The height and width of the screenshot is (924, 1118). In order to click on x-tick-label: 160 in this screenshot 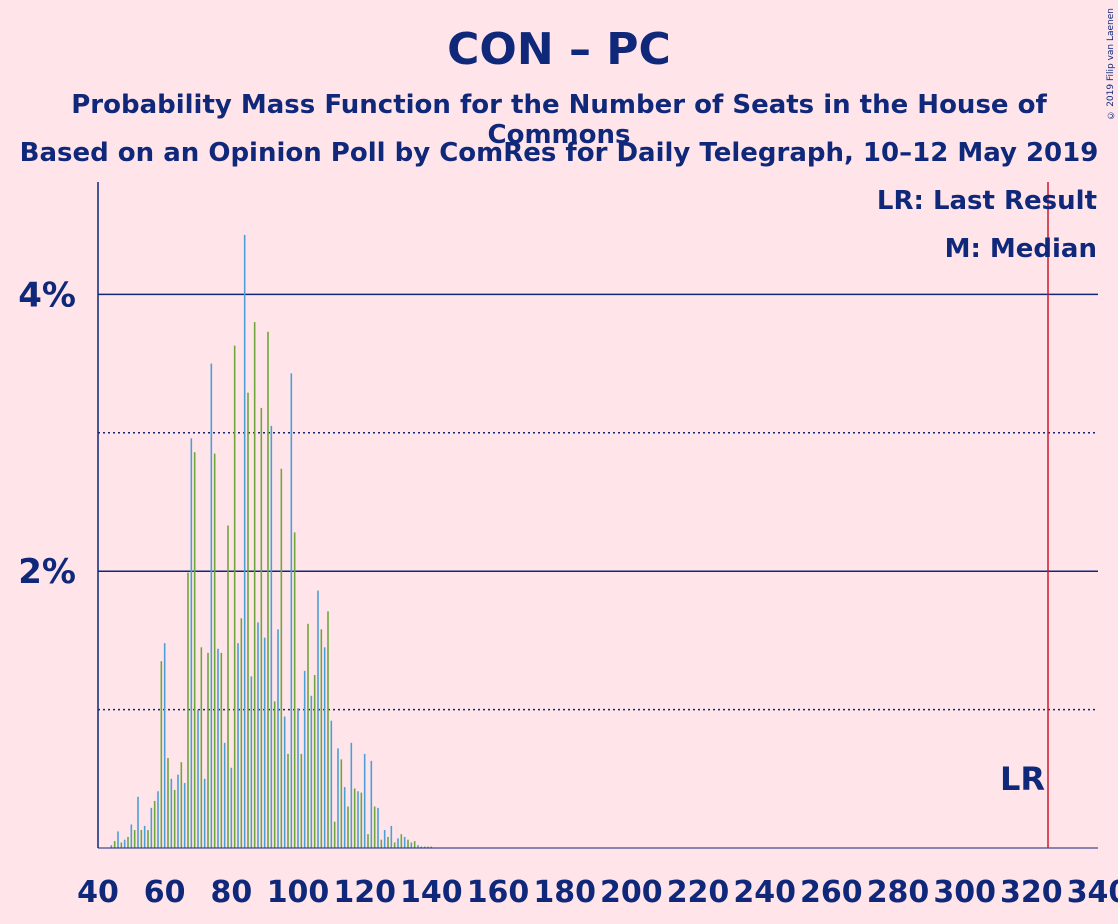, I will do `click(498, 892)`.